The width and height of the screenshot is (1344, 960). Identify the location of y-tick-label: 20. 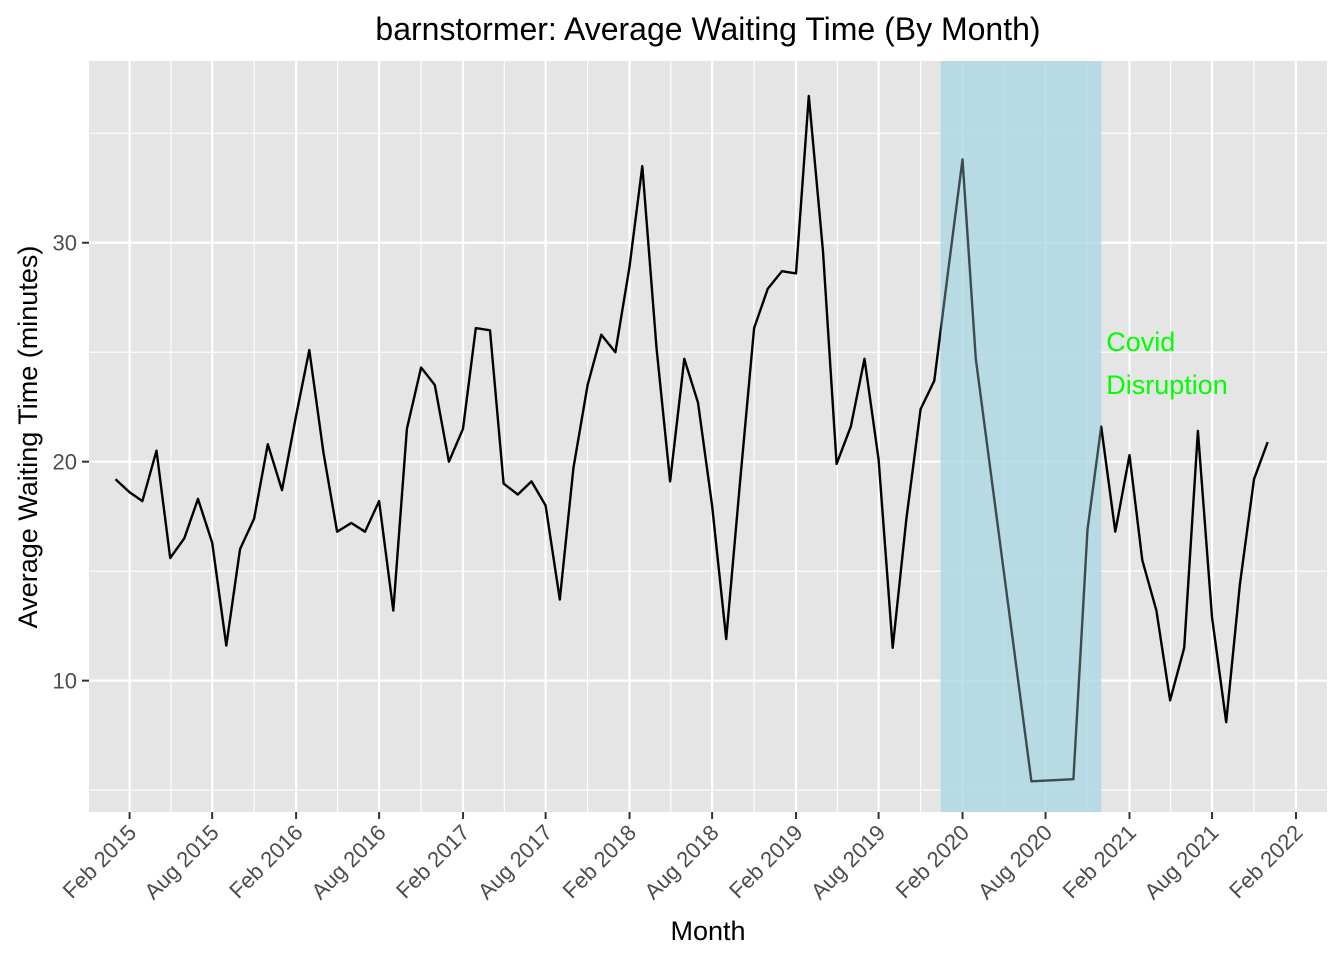
(65, 462).